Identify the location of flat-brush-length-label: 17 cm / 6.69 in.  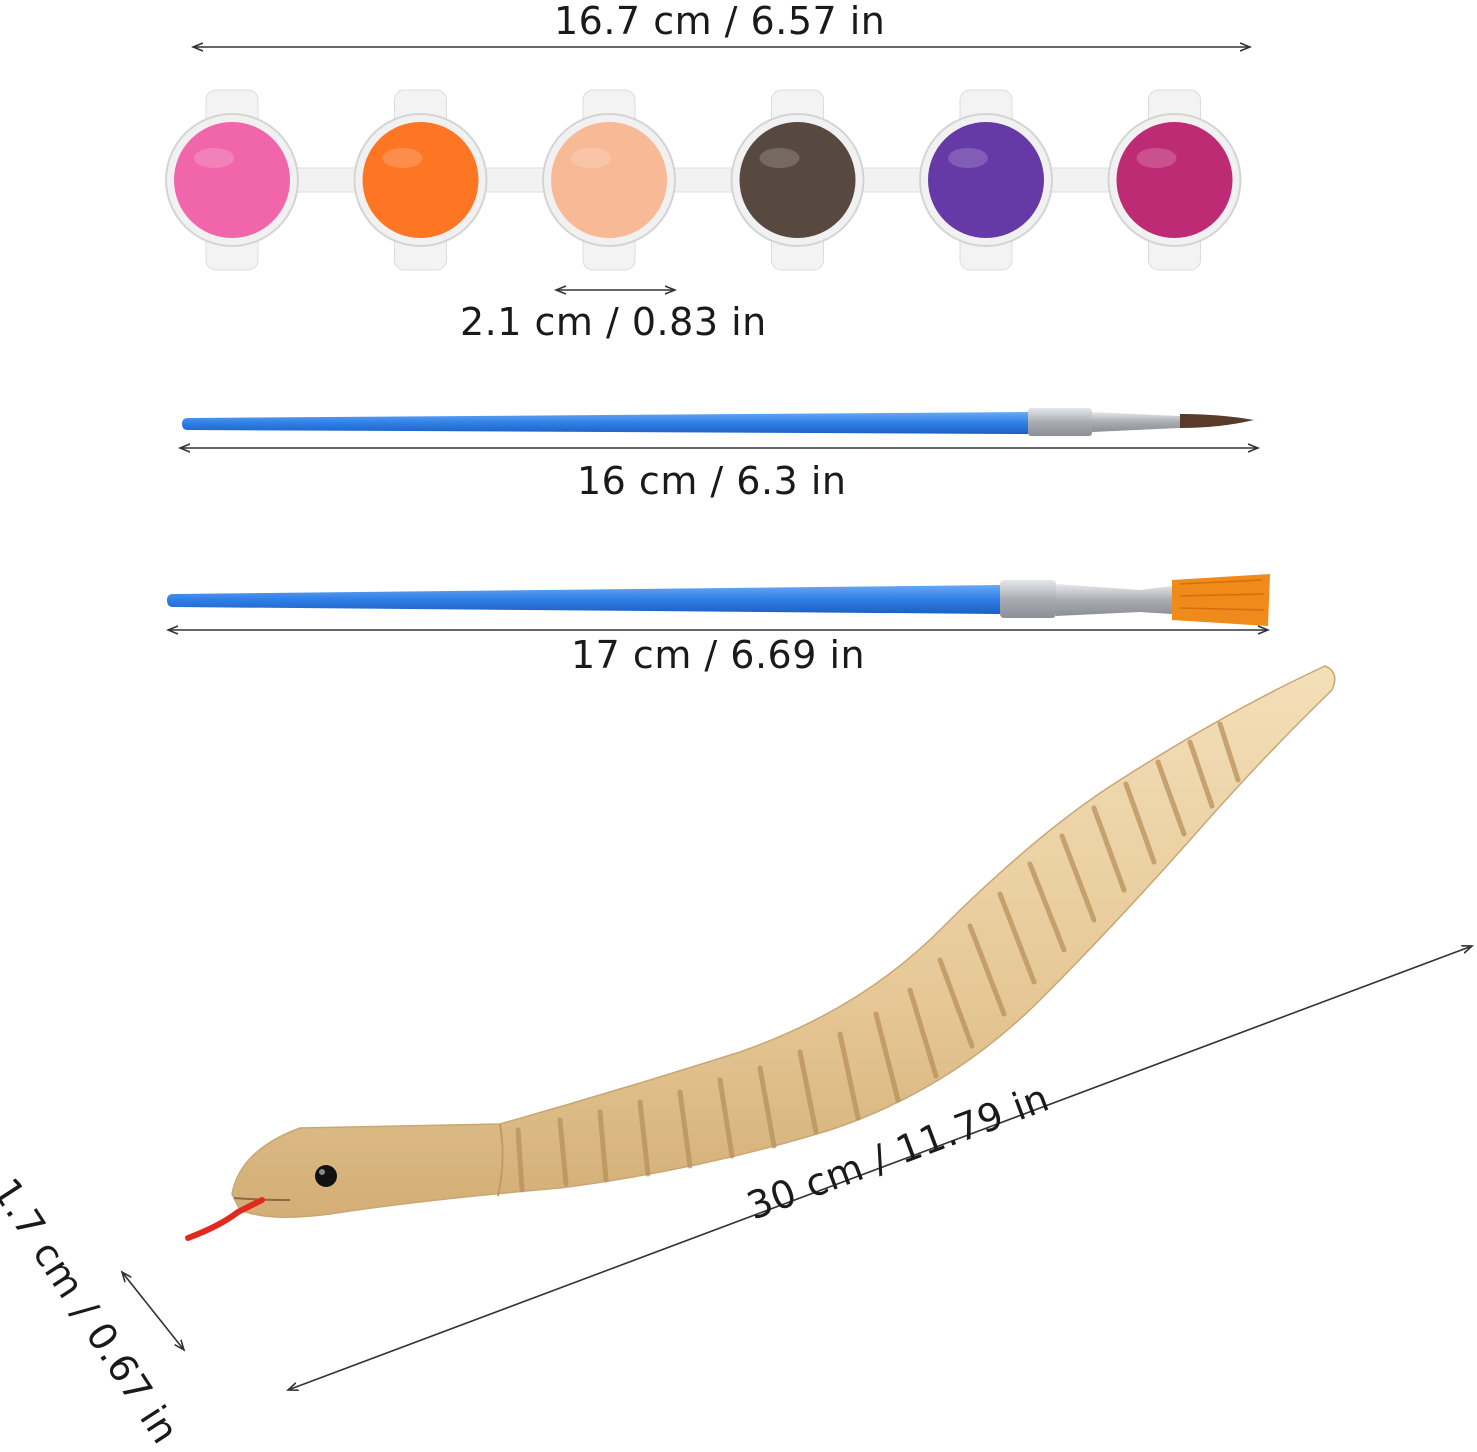
(718, 655).